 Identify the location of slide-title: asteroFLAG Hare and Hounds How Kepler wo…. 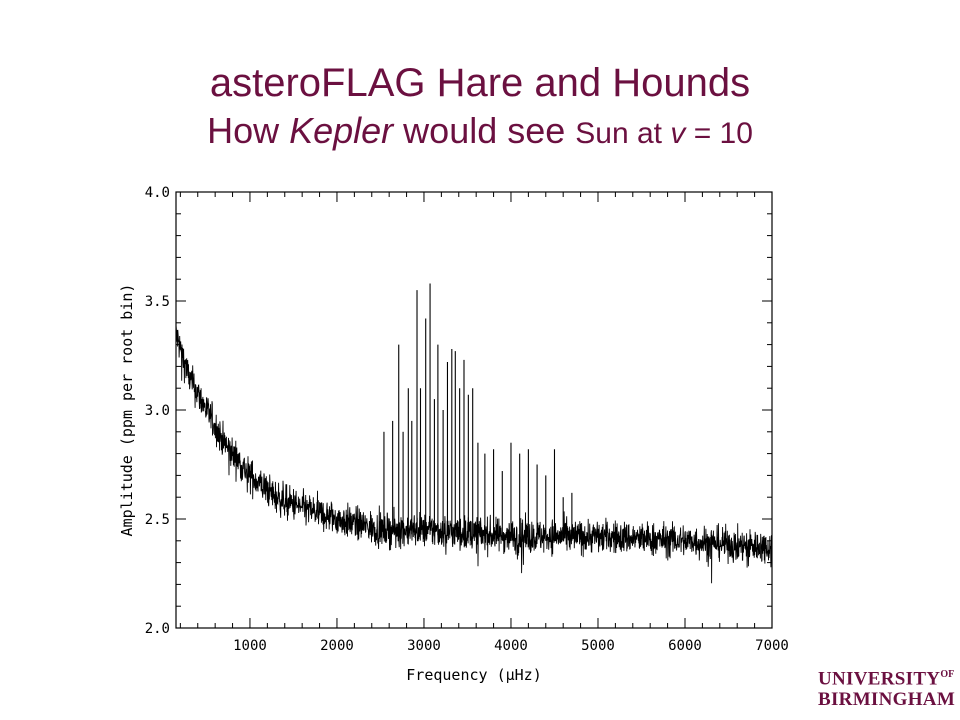
(480, 107).